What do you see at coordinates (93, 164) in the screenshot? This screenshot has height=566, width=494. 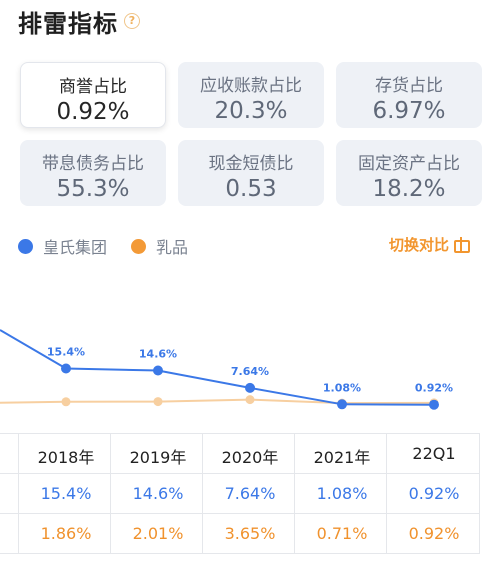 I see `metric-label: 带息债务占比` at bounding box center [93, 164].